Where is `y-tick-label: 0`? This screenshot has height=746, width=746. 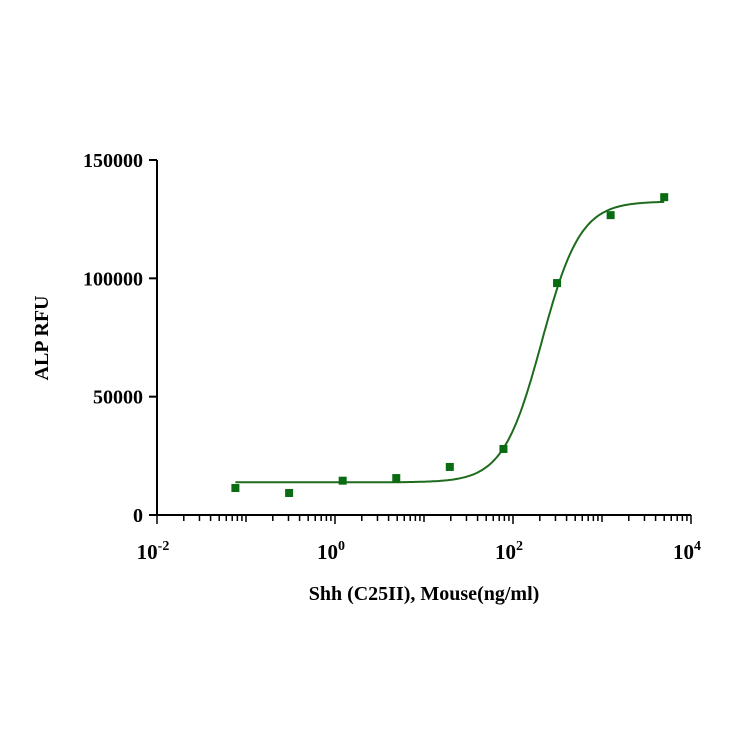
y-tick-label: 0 is located at coordinates (138, 516).